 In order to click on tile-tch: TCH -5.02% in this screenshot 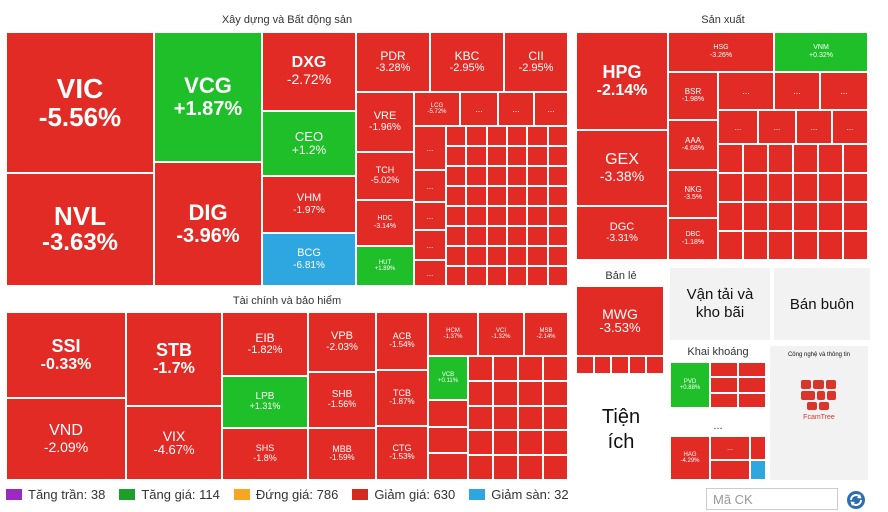, I will do `click(385, 176)`.